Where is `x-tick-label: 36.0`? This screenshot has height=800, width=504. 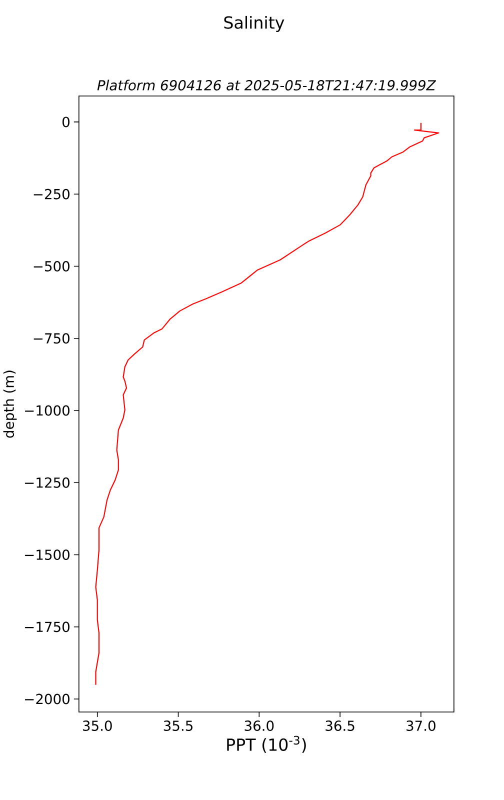
x-tick-label: 36.0 is located at coordinates (259, 725).